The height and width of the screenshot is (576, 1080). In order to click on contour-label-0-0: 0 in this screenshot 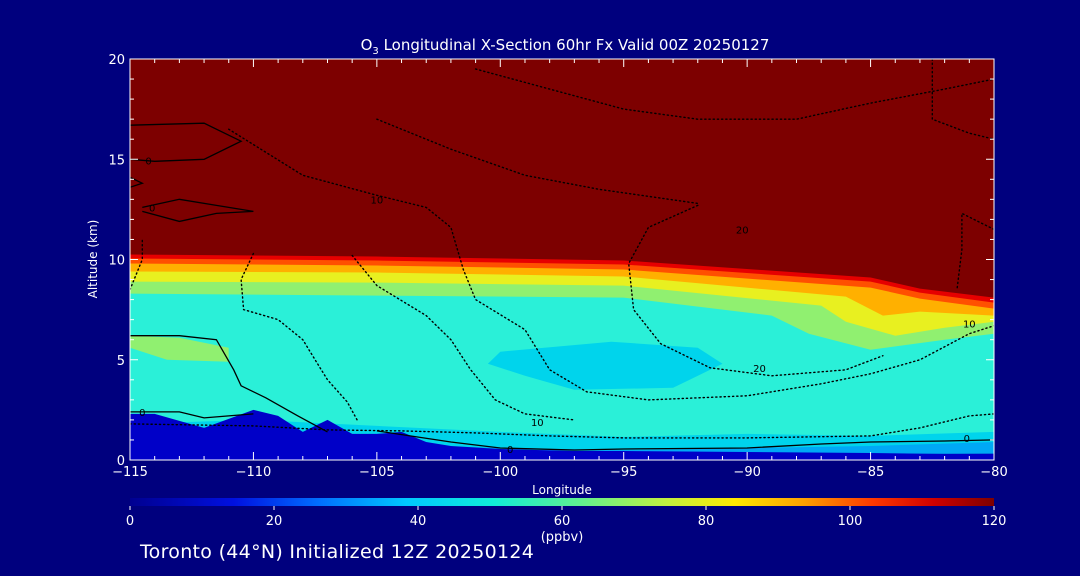, I will do `click(148, 161)`.